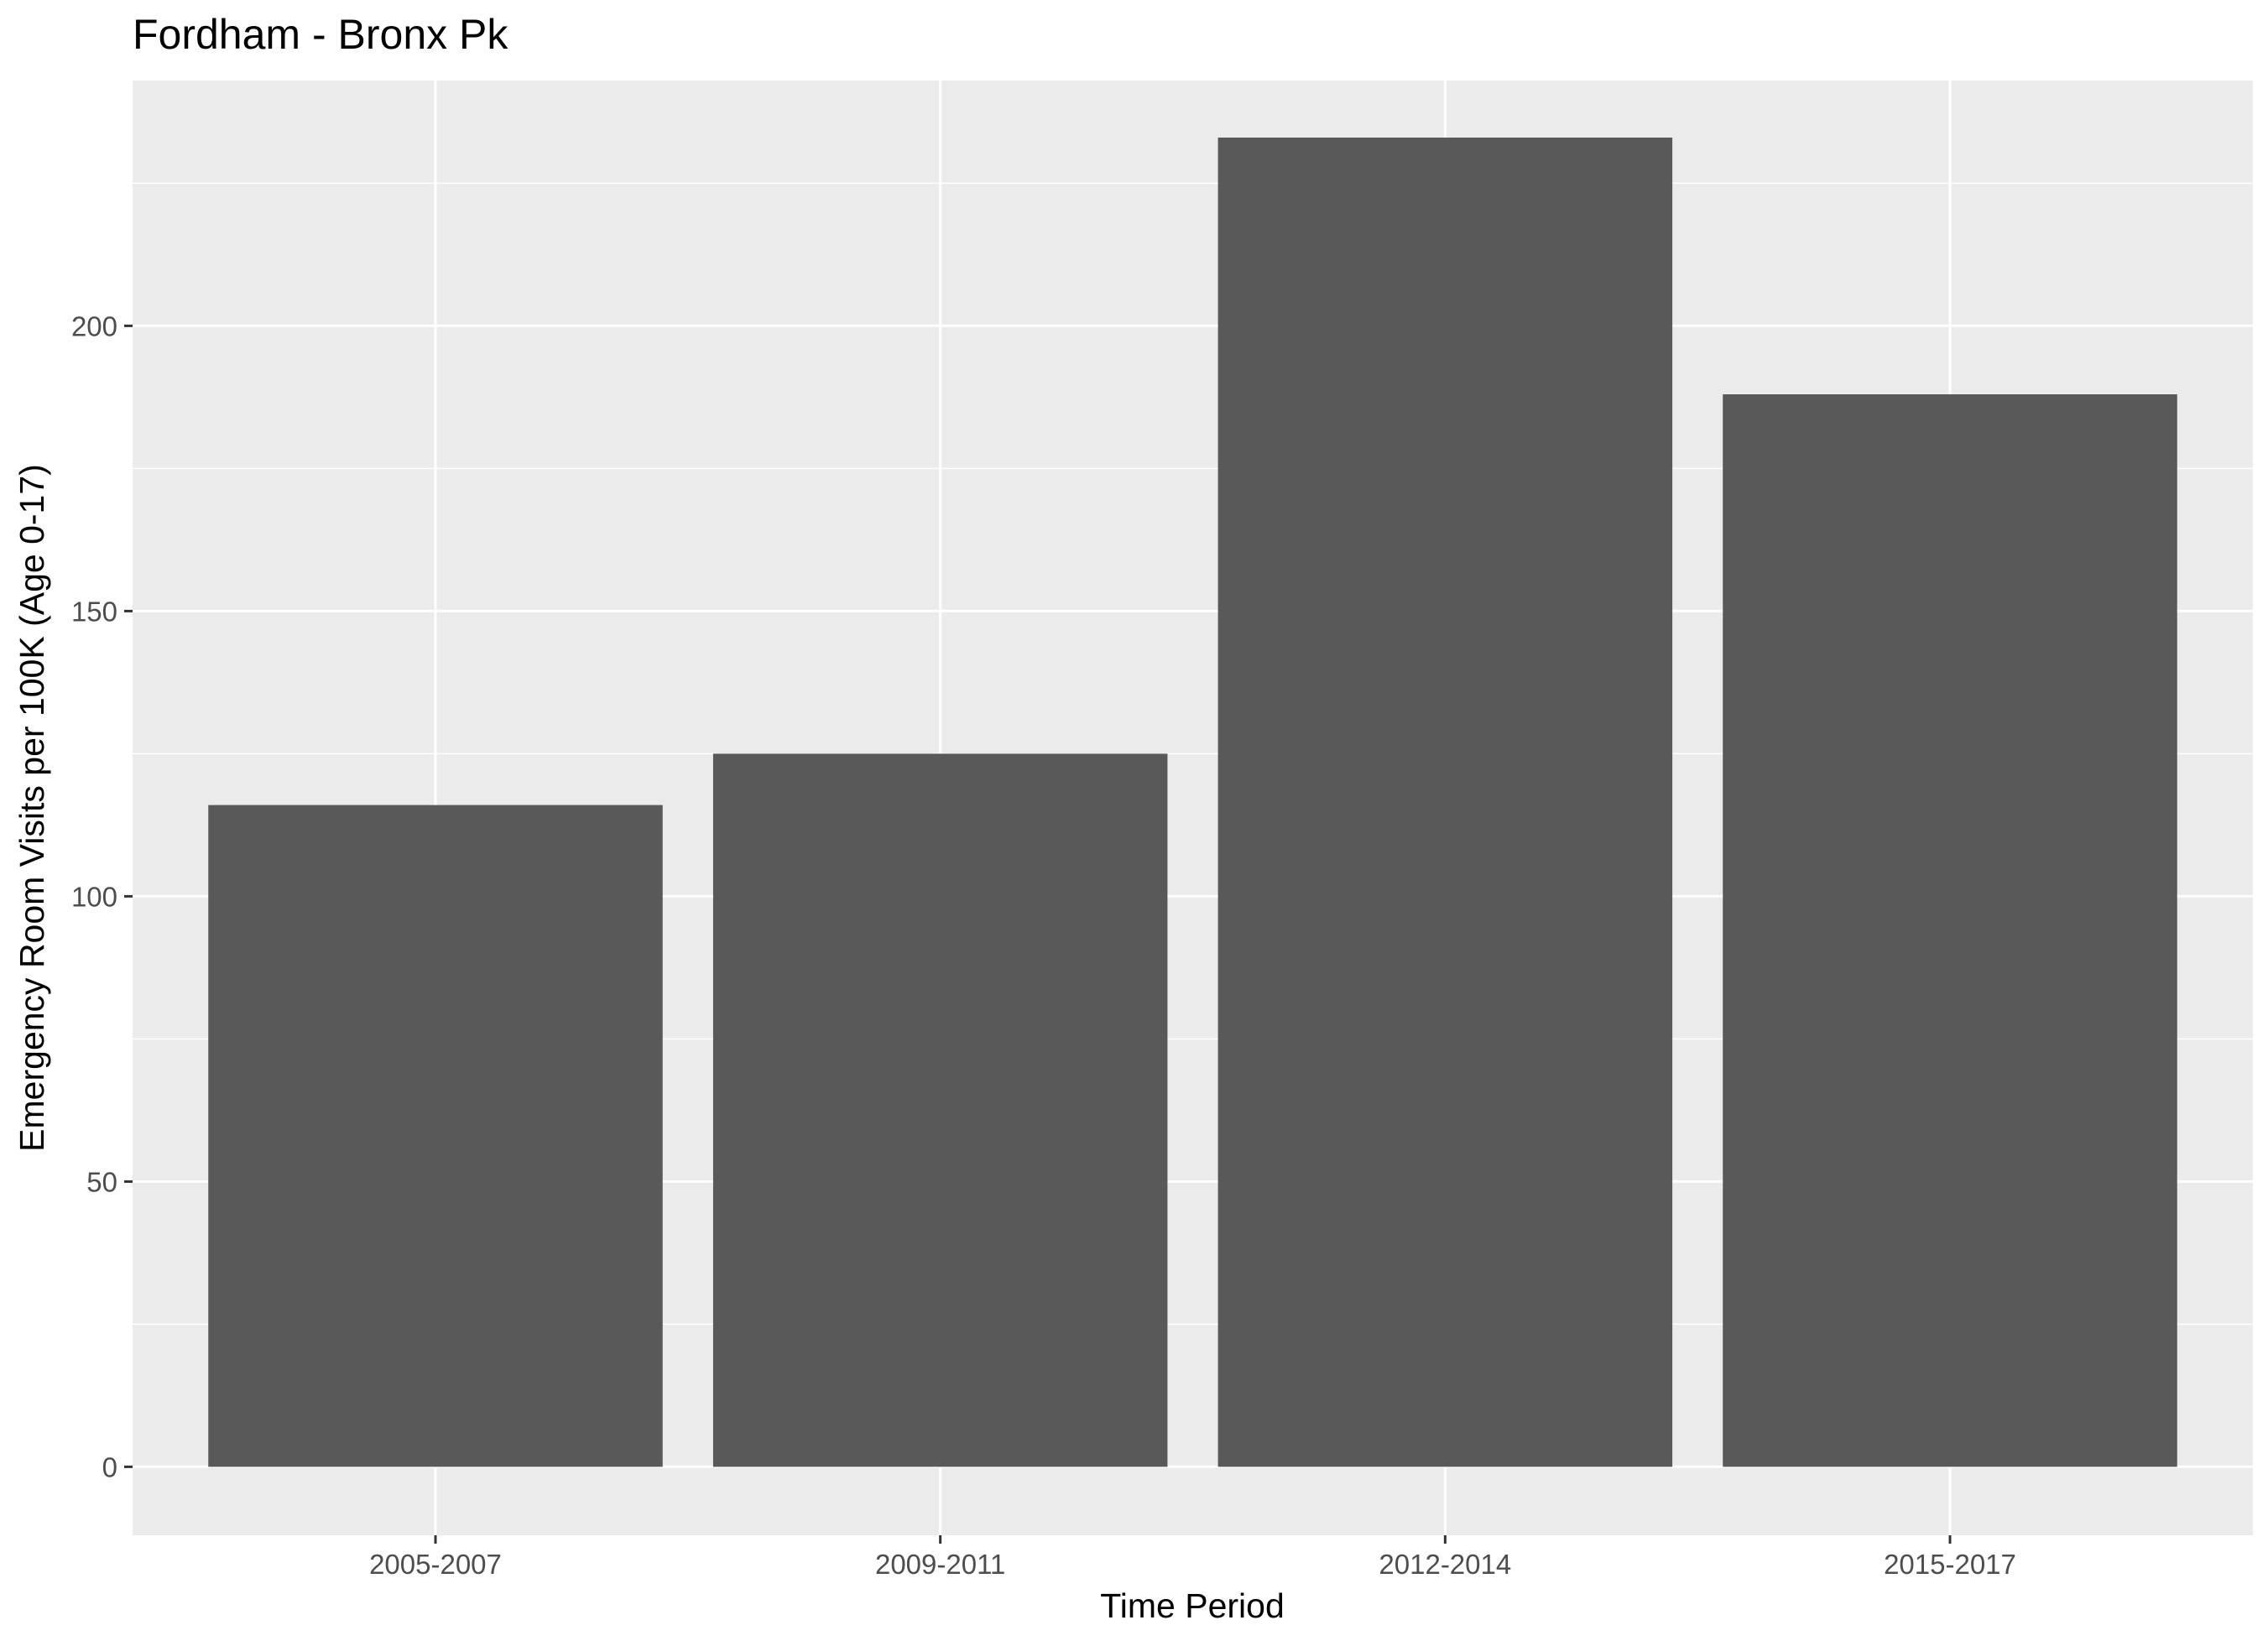  I want to click on x-axis-title: Time Period, so click(1192, 1606).